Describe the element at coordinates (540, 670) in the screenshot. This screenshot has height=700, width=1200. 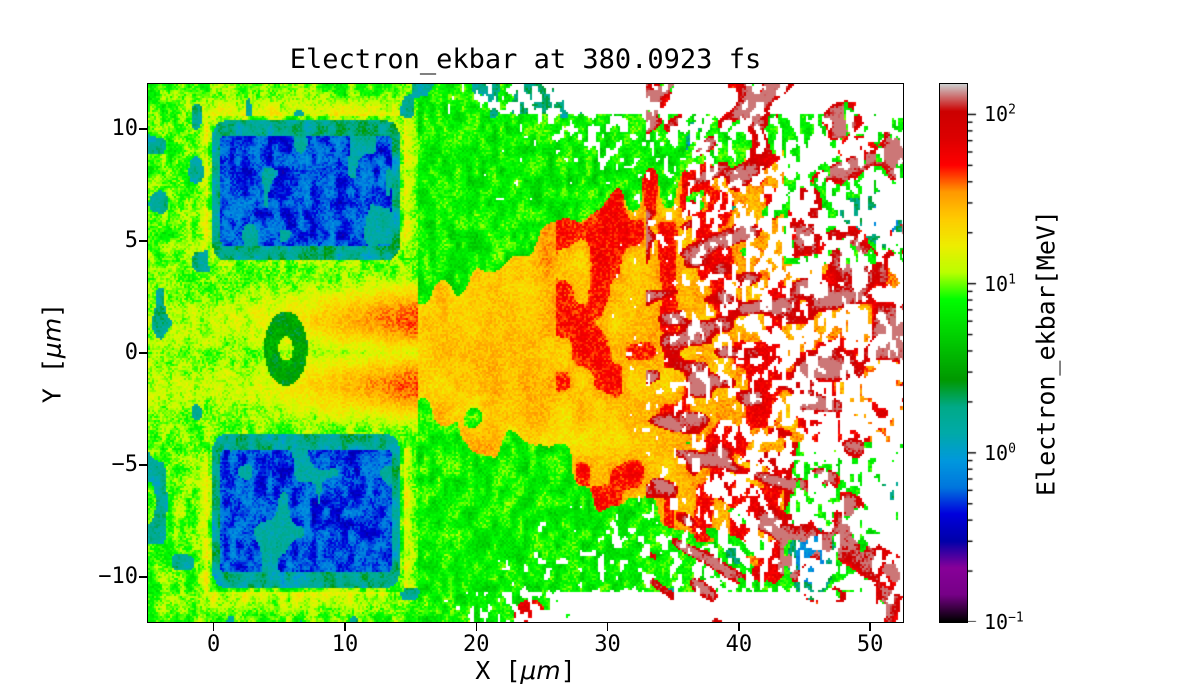
I see `x-axis-unit: μm` at that location.